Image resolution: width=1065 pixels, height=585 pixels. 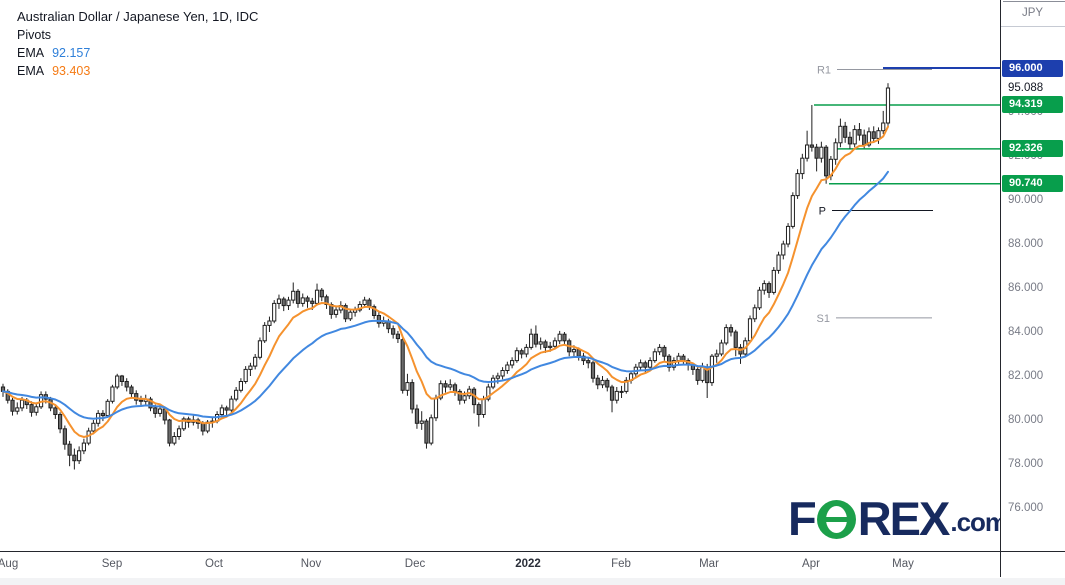 What do you see at coordinates (822, 212) in the screenshot?
I see `pivot-label-p: P` at bounding box center [822, 212].